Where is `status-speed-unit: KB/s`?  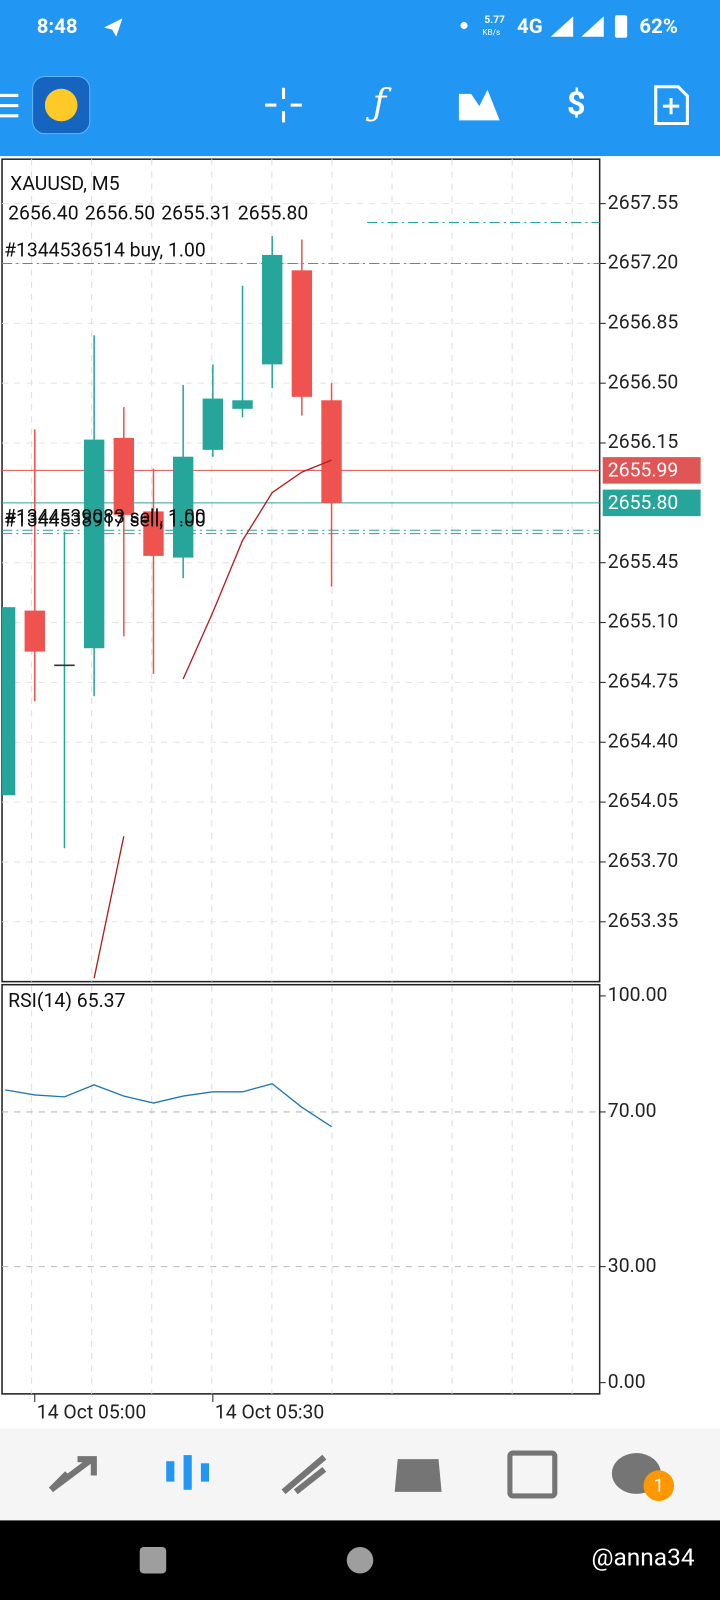
status-speed-unit: KB/s is located at coordinates (491, 32).